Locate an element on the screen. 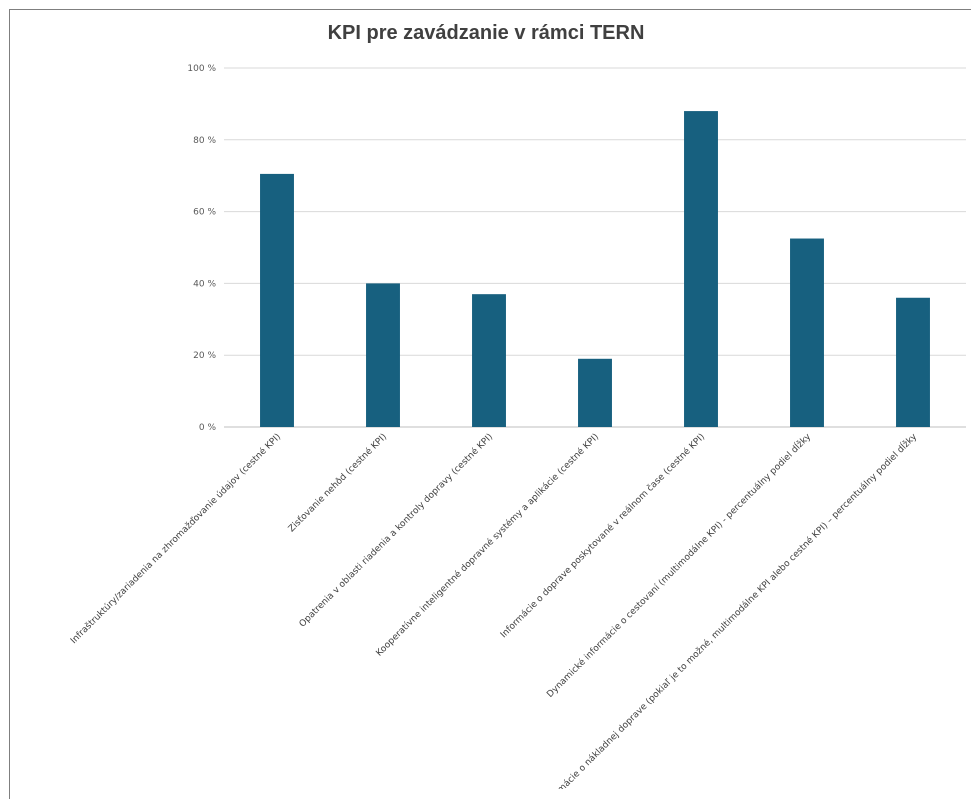 This screenshot has width=972, height=799. y-tick-label: 80 % is located at coordinates (204, 141).